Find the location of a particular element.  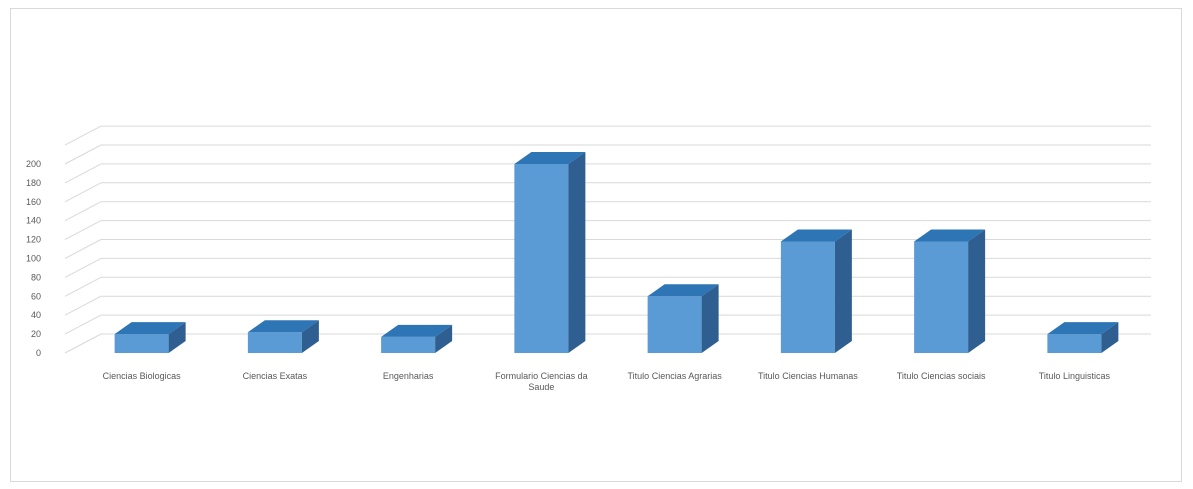

y-tick-label: 20 is located at coordinates (36, 334).